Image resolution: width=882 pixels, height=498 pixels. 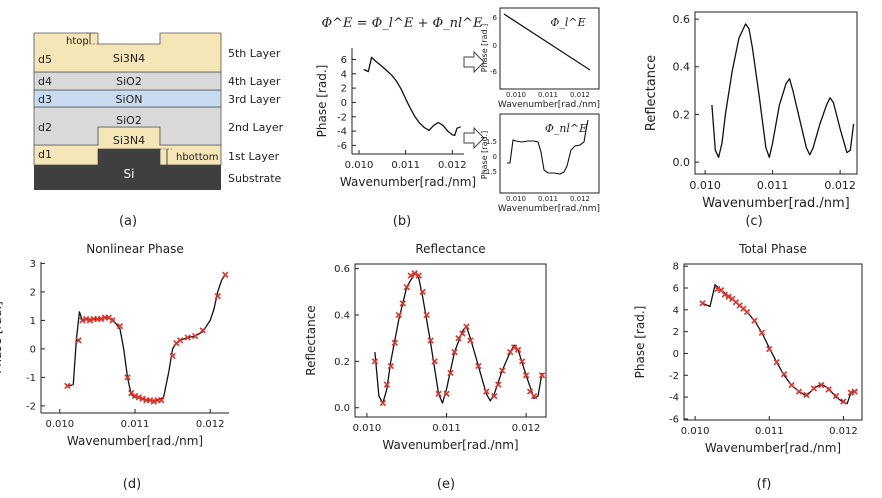 What do you see at coordinates (311, 340) in the screenshot?
I see `chart-e-ylabel: Reflectance` at bounding box center [311, 340].